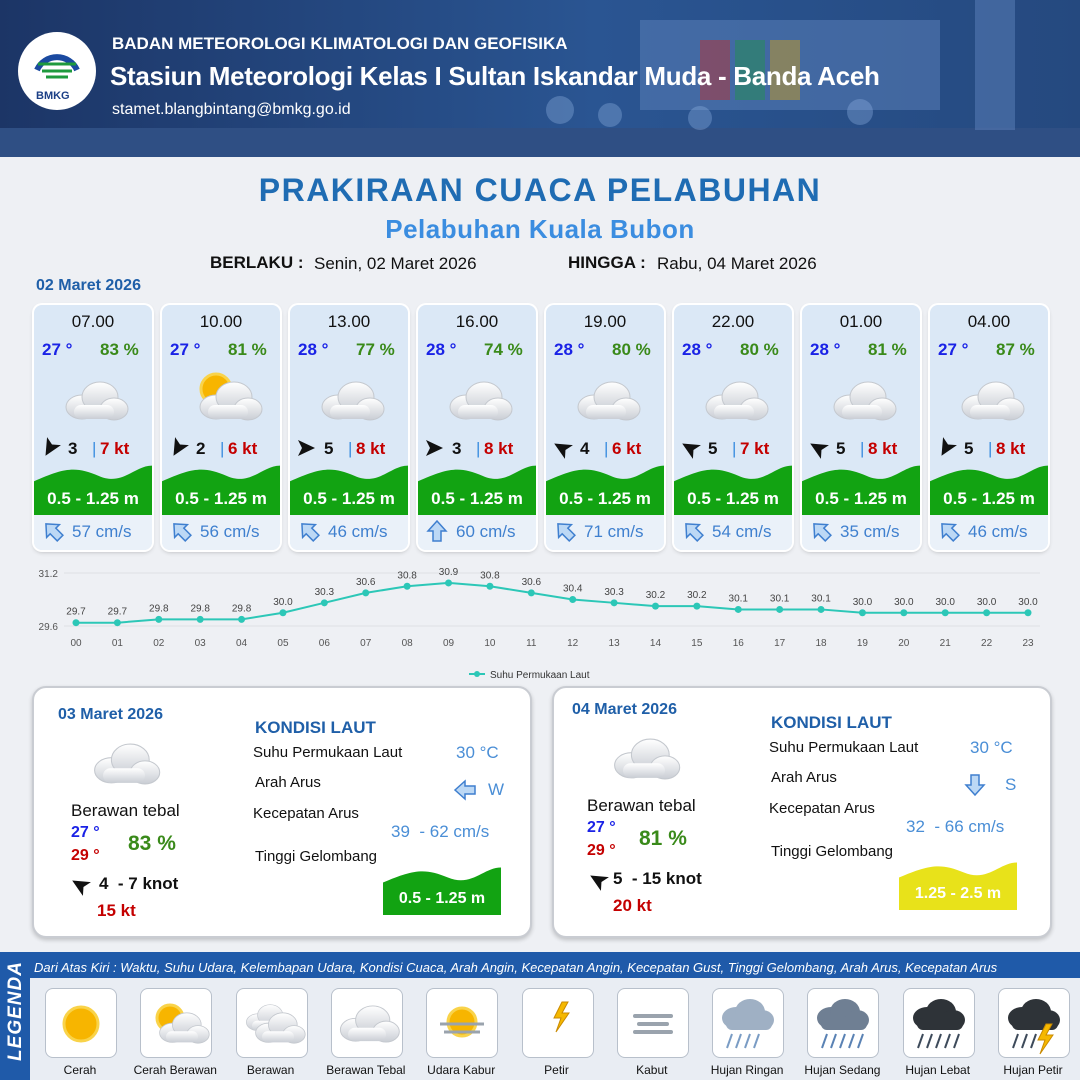 This screenshot has width=1080, height=1080. What do you see at coordinates (408, 643) in the screenshot?
I see `x-tick-label: 08` at bounding box center [408, 643].